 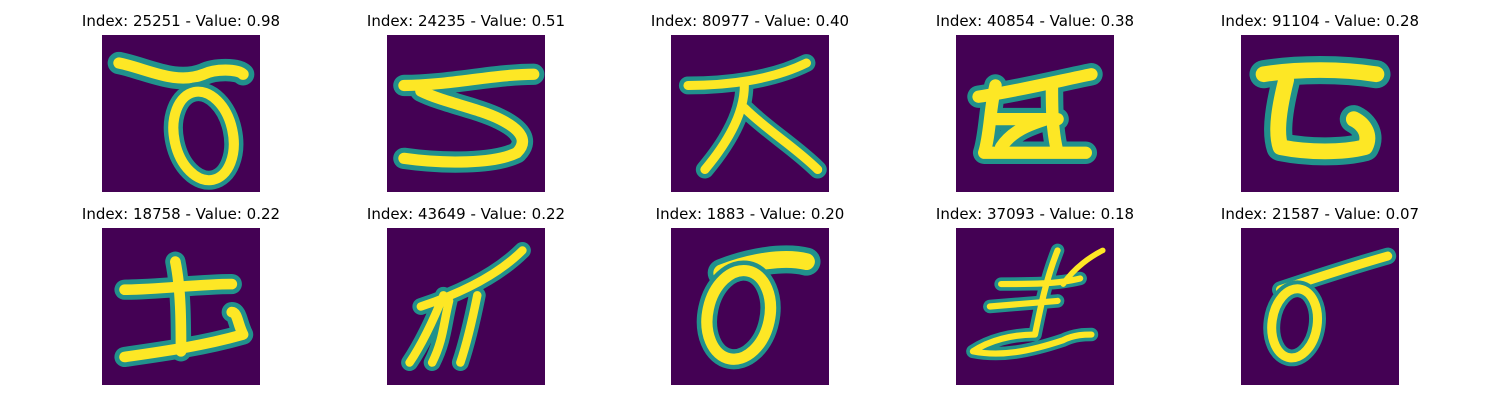 What do you see at coordinates (1320, 21) in the screenshot?
I see `panel-title: Index: 91104 - Value: 0.28` at bounding box center [1320, 21].